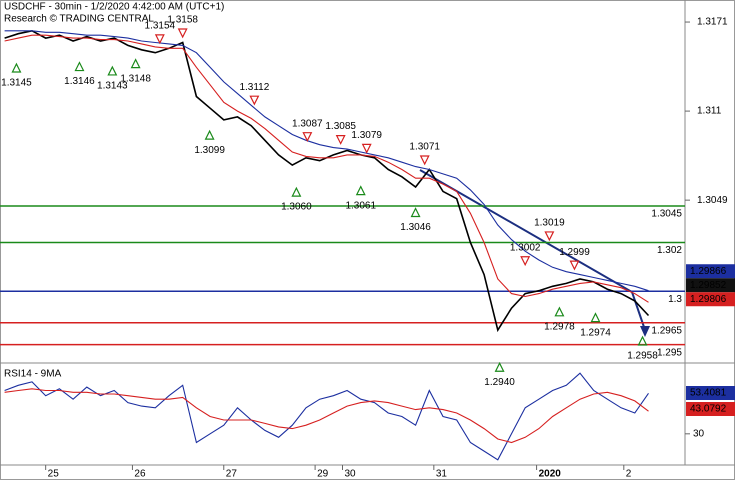  Describe the element at coordinates (296, 207) in the screenshot. I see `annotation-label: 1.3060` at that location.